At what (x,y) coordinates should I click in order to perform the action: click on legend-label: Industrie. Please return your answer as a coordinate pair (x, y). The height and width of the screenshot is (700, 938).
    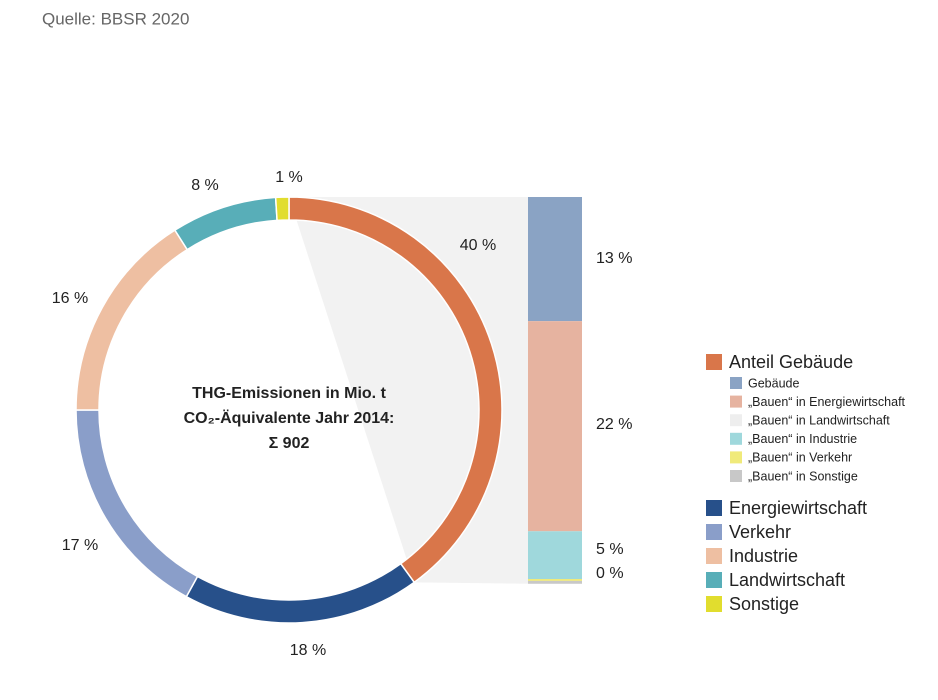
    Looking at the image, I should click on (763, 556).